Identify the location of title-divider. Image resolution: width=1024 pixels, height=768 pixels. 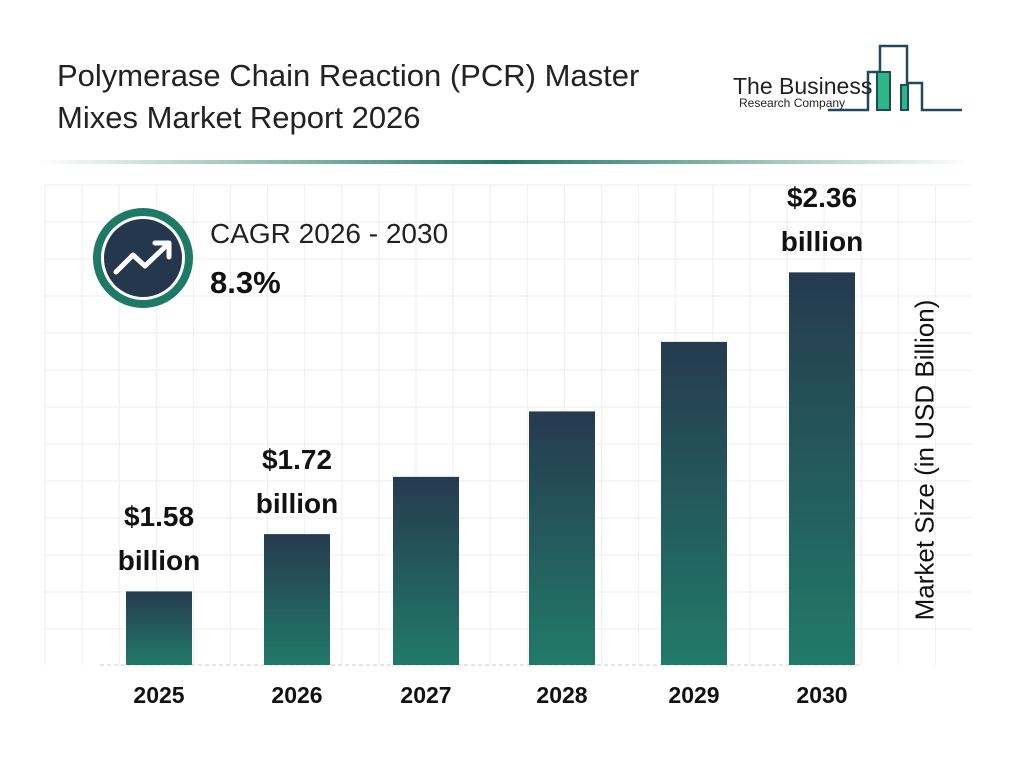
(505, 162).